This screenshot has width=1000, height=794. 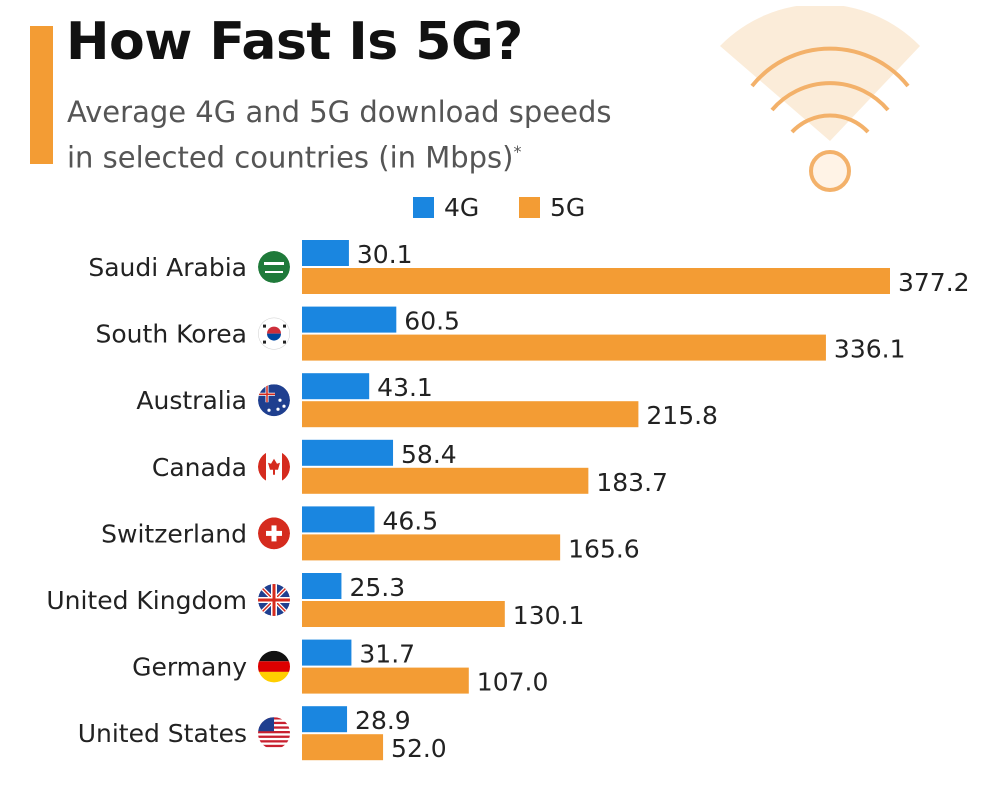 I want to click on bar-4g-united-kingdom, so click(x=322, y=586).